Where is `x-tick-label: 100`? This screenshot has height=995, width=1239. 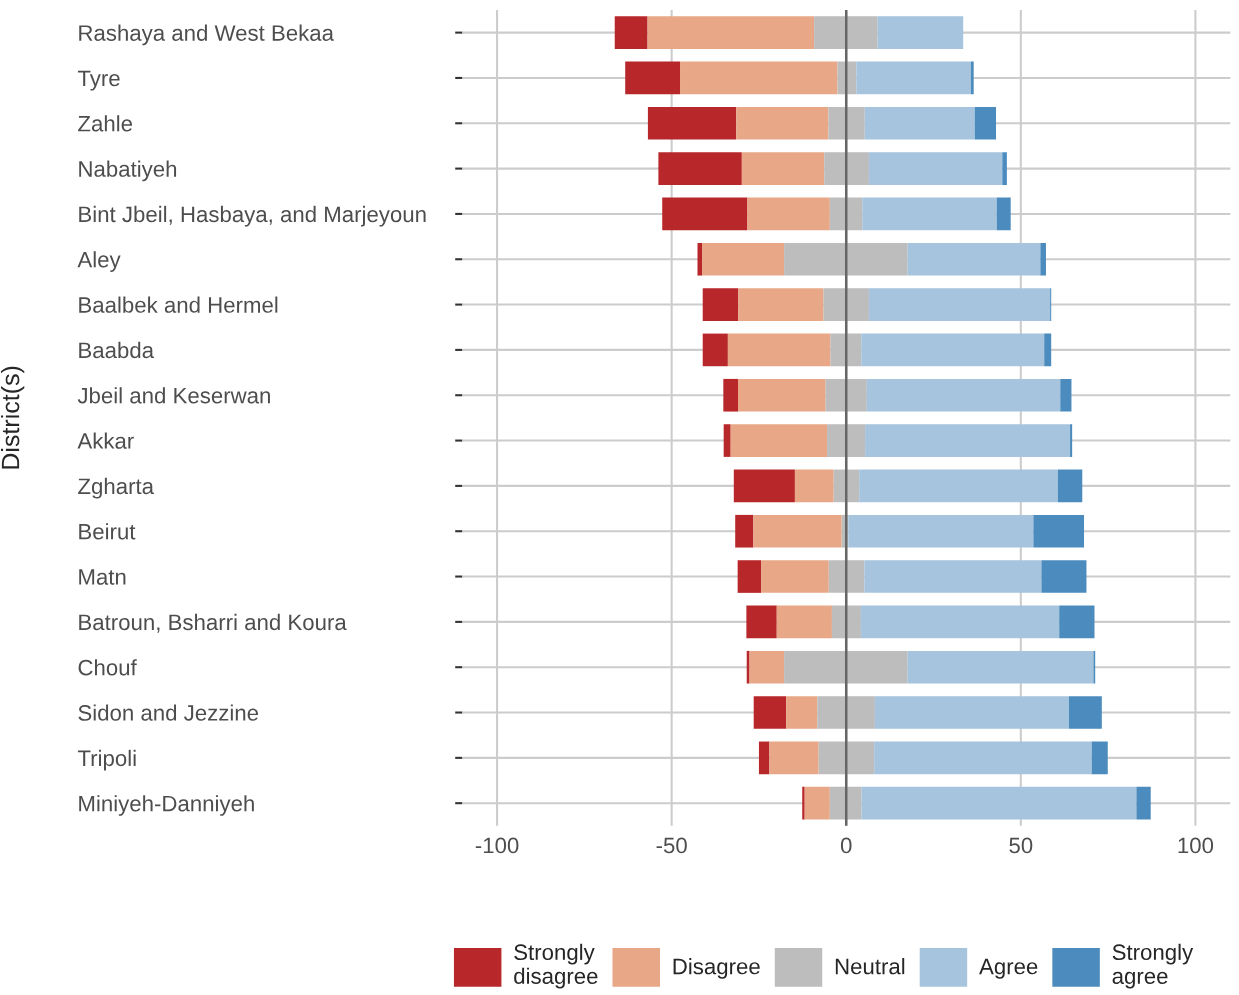 x-tick-label: 100 is located at coordinates (1196, 845).